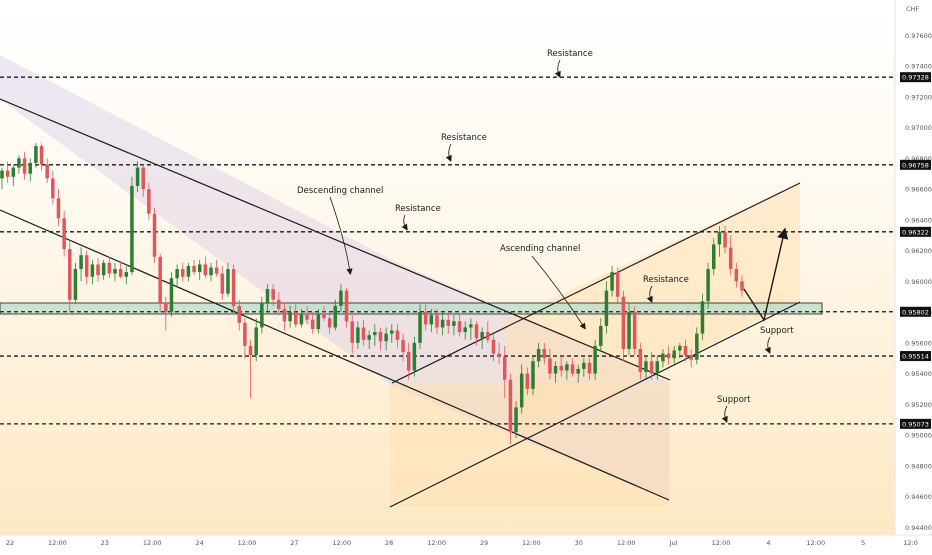 The height and width of the screenshot is (555, 932). Describe the element at coordinates (915, 165) in the screenshot. I see `level-price-label: 0.96758` at that location.